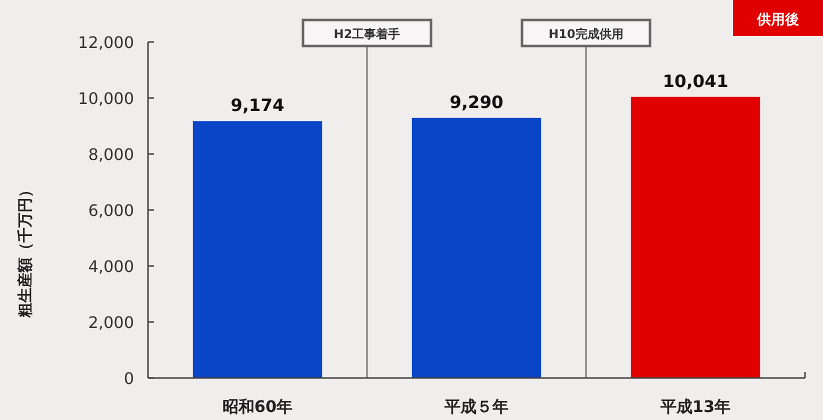 Image resolution: width=823 pixels, height=420 pixels. Describe the element at coordinates (129, 378) in the screenshot. I see `y-tick-label: 0` at that location.